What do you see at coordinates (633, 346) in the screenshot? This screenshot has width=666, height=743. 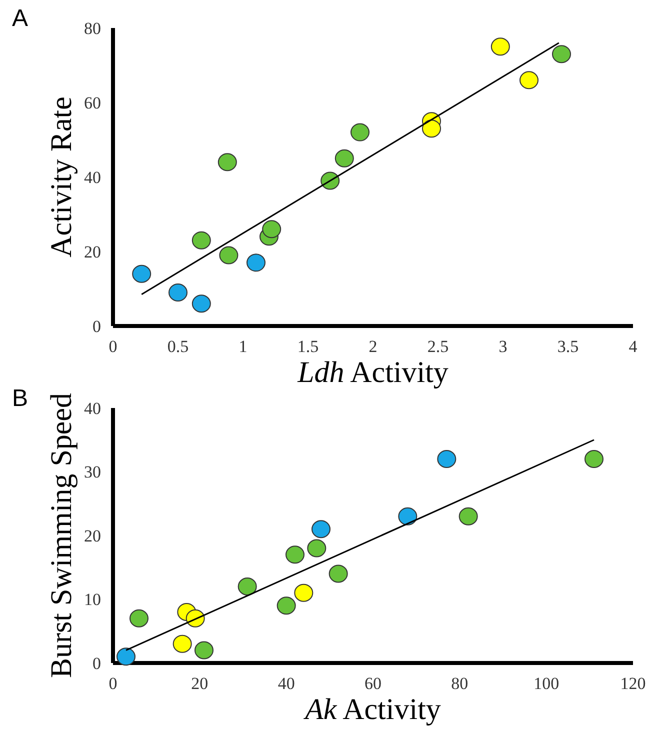 I see `x-tick-label: 4` at bounding box center [633, 346].